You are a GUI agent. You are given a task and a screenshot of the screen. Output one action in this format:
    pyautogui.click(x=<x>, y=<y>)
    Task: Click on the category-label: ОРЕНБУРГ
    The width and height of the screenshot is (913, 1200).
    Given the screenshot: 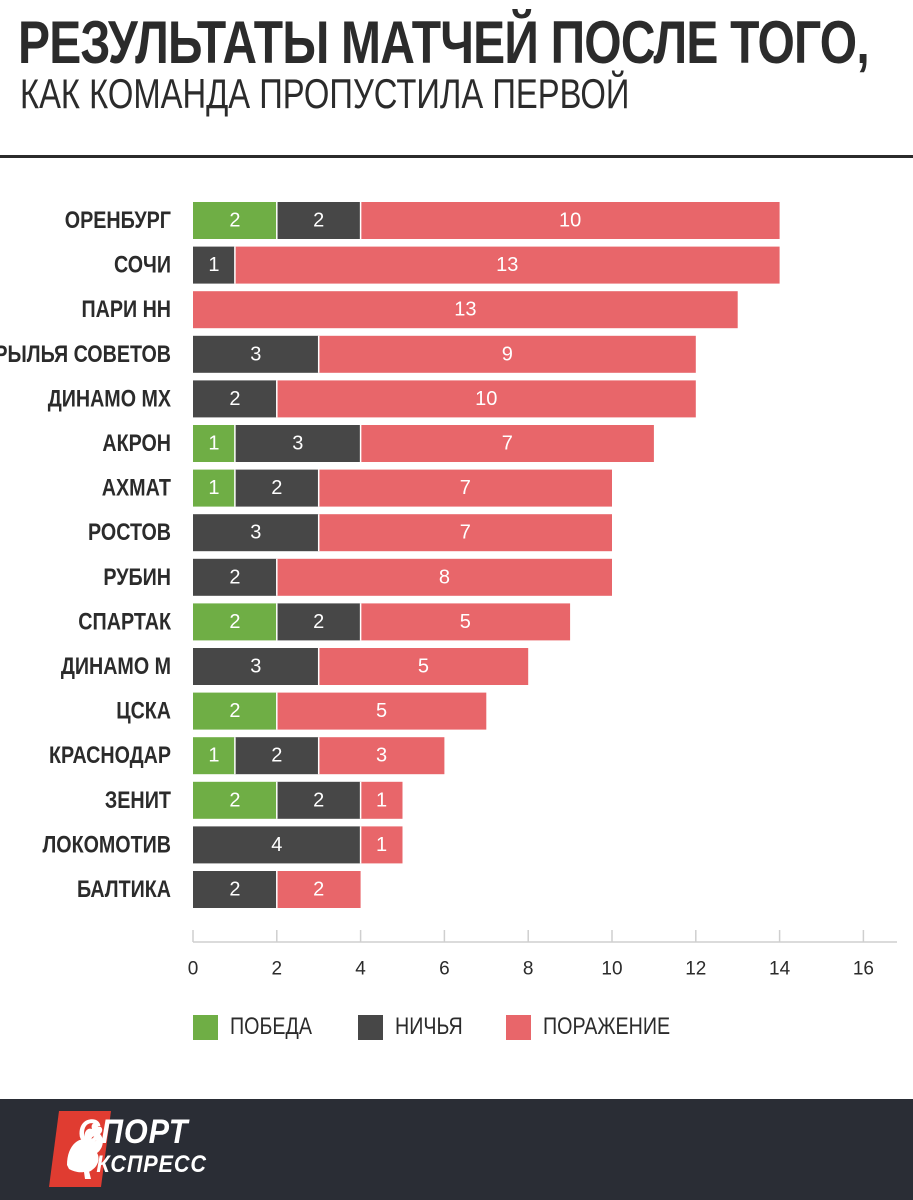 What is the action you would take?
    pyautogui.click(x=118, y=220)
    